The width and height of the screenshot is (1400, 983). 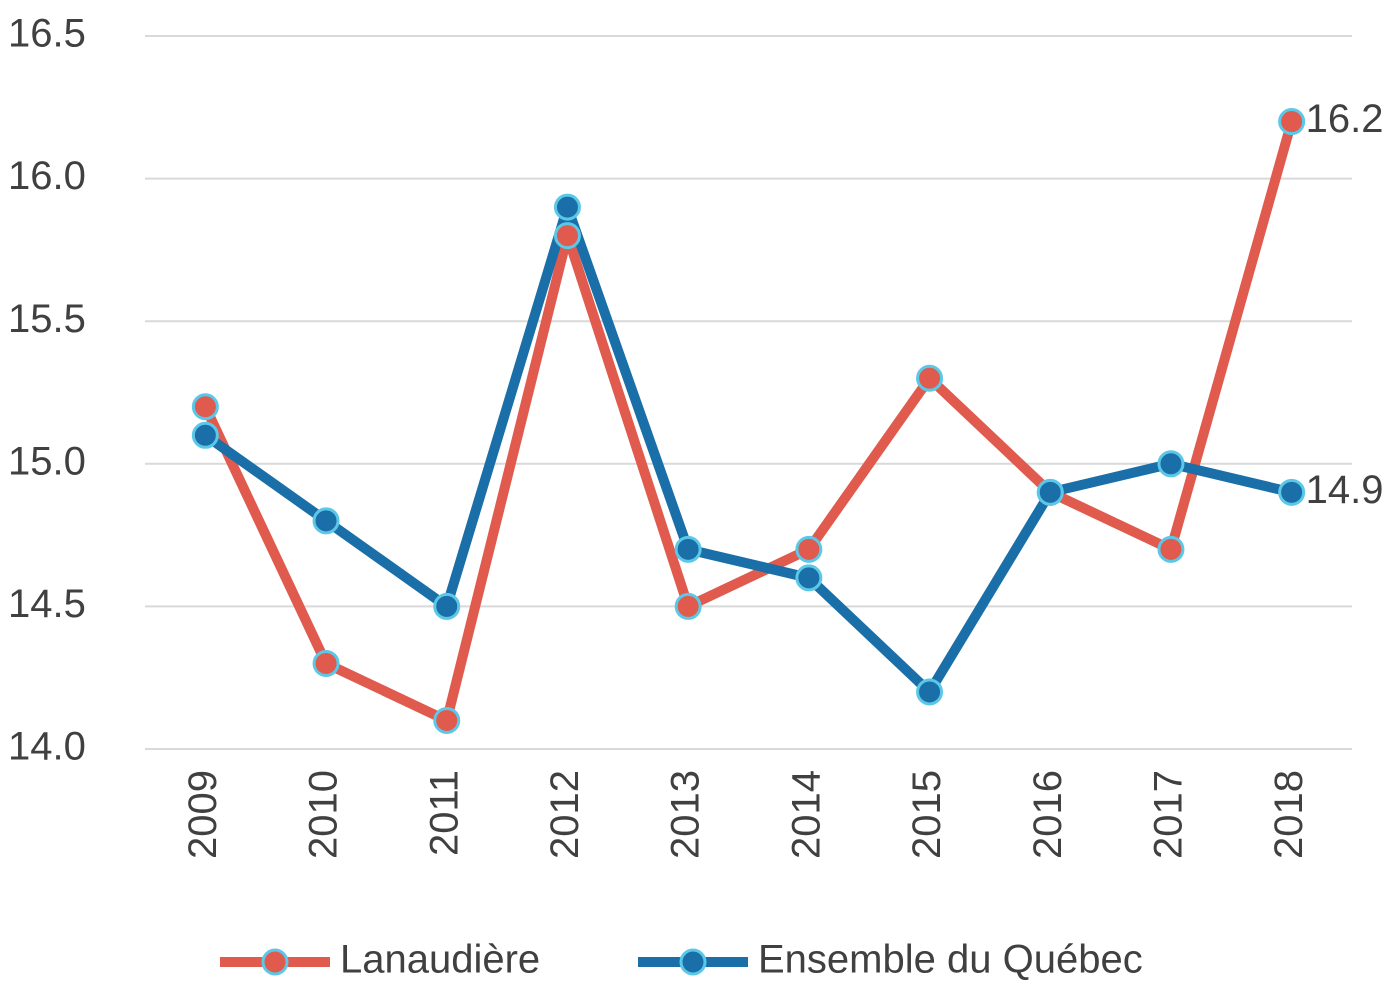 What do you see at coordinates (203, 814) in the screenshot?
I see `x-tick-label: 2009` at bounding box center [203, 814].